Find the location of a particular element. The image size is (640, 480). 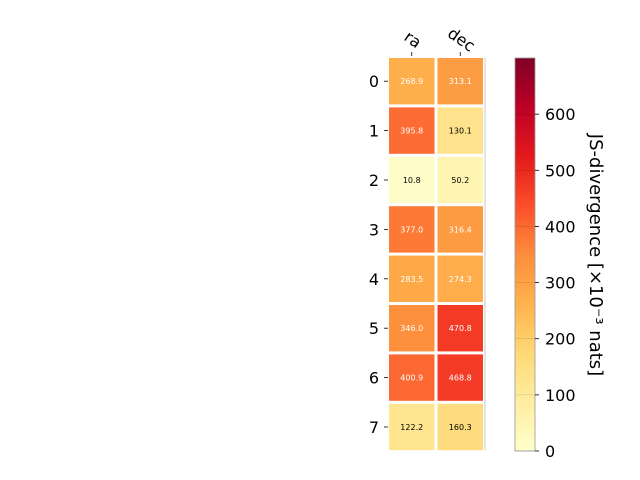

cell-value-label: 400.9 is located at coordinates (411, 378).